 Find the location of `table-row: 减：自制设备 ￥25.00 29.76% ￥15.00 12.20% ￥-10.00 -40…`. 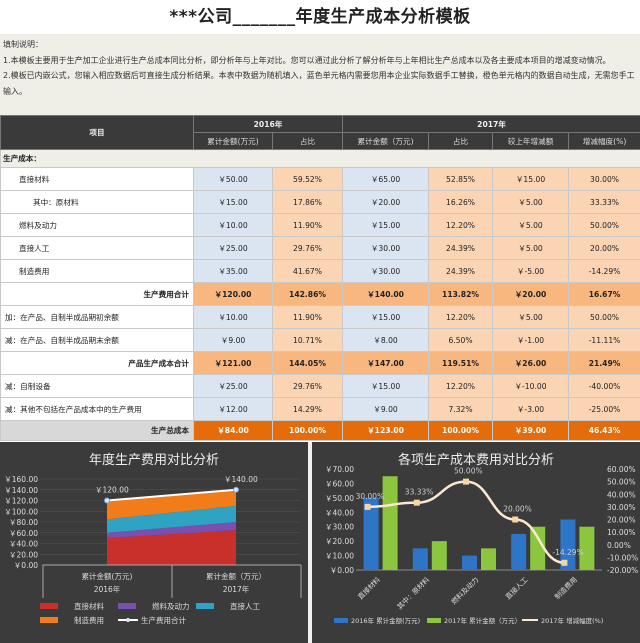

table-row: 减：自制设备 ￥25.00 29.76% ￥15.00 12.20% ￥-10.00 -40… is located at coordinates (320, 386).